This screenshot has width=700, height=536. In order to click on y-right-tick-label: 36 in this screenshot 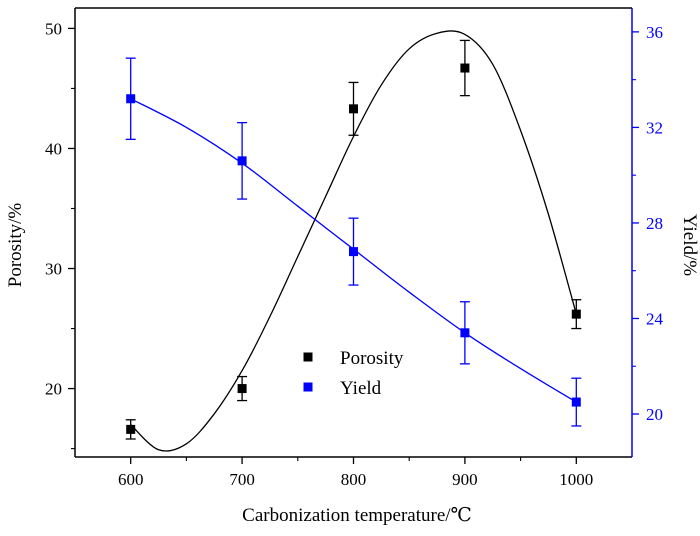, I will do `click(654, 32)`.